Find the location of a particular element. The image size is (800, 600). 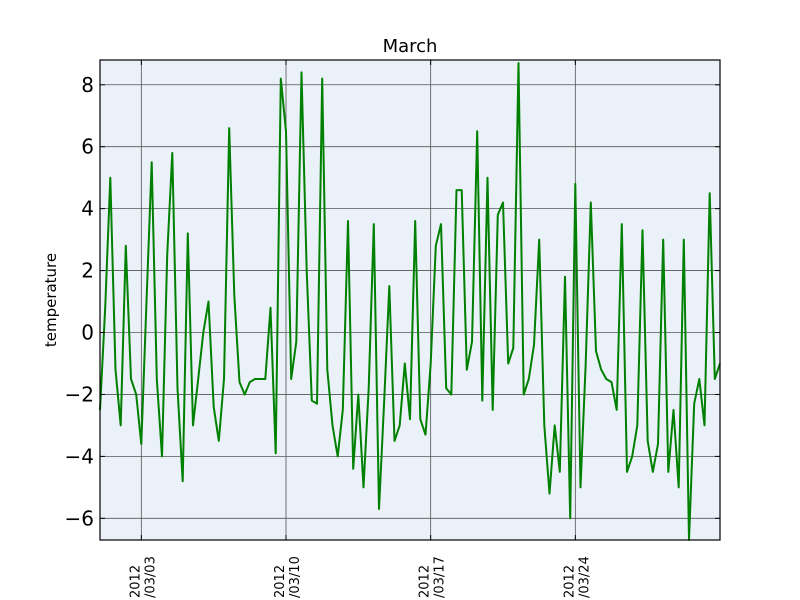

x-tick-label: 2012/03/17 is located at coordinates (433, 577).